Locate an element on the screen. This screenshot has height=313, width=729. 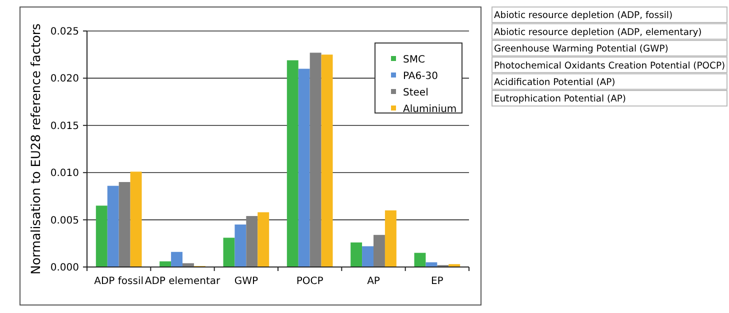
text: Photochemical Oxidants Creation Potential (POCP) is located at coordinates (610, 66).